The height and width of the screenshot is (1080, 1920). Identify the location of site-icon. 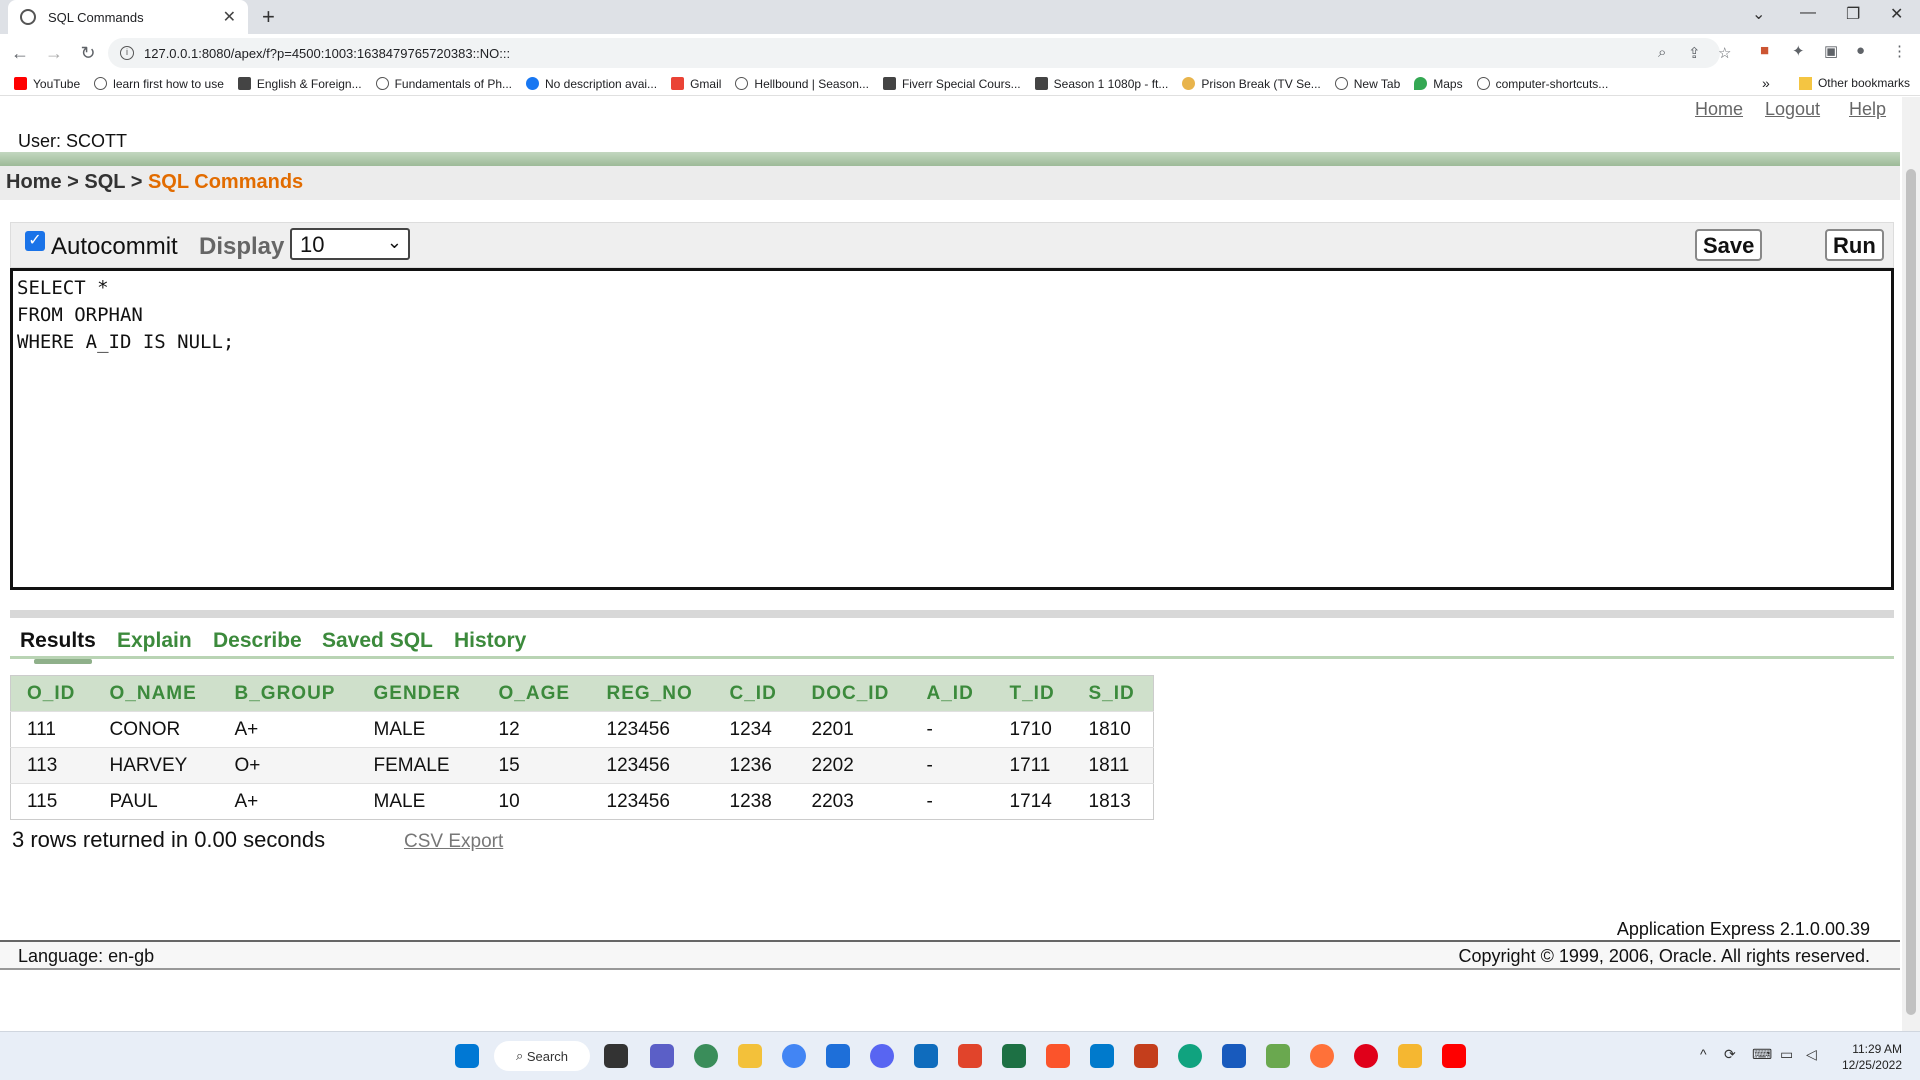
(1189, 83).